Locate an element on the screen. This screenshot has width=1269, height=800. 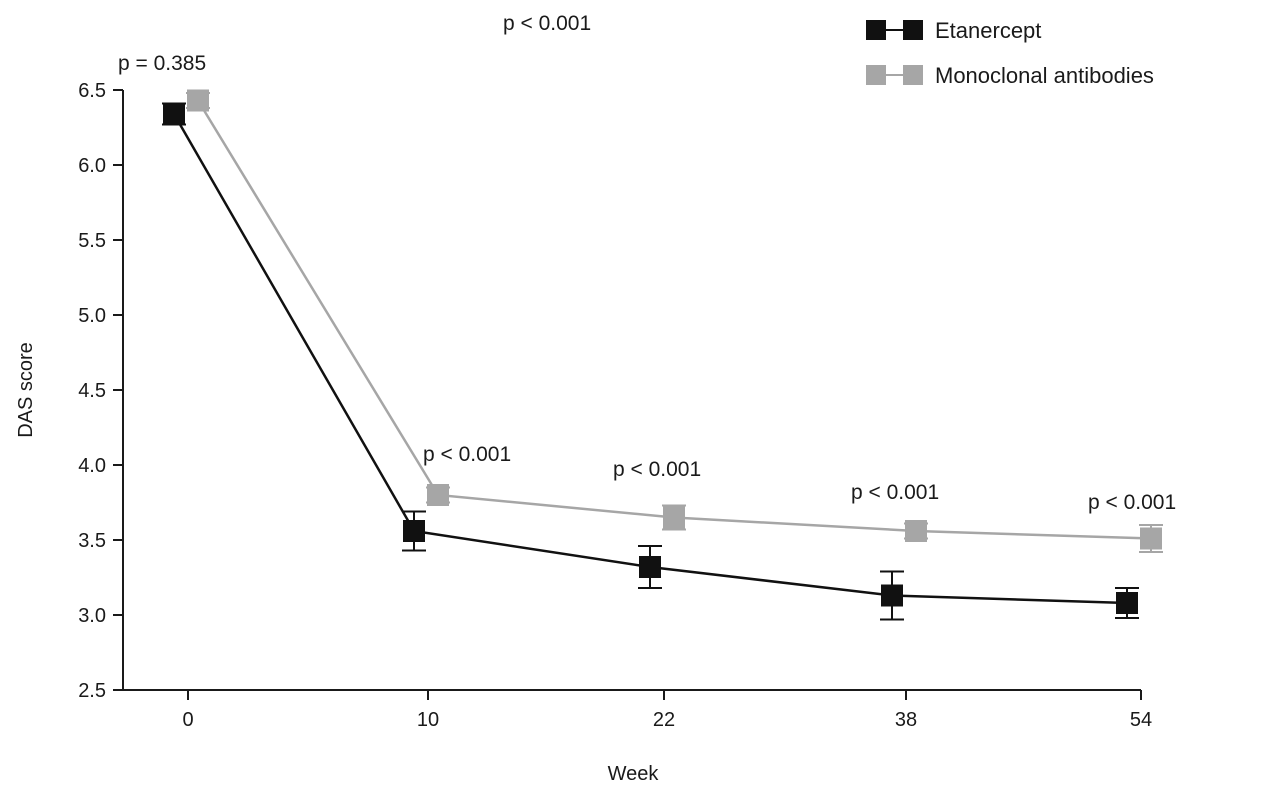
y-tick-label-4: 4.5 is located at coordinates (92, 391).